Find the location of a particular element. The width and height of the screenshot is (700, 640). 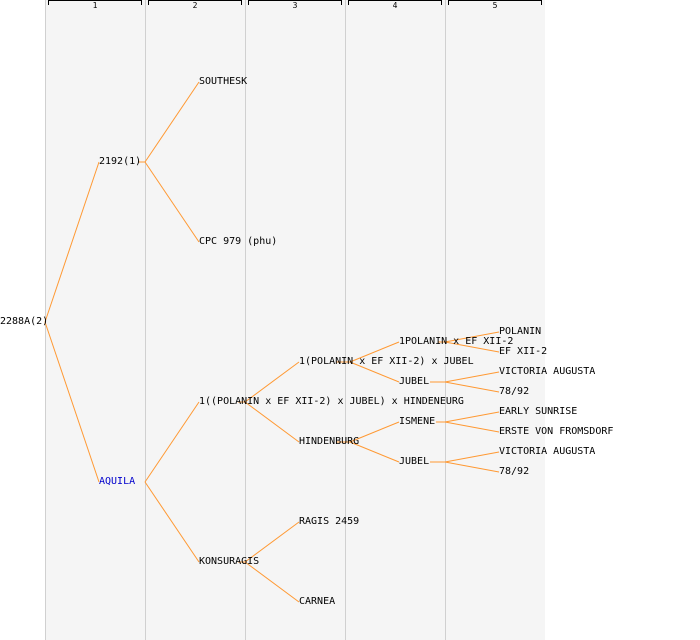

node-gen5-3: VICTORIA AUGUSTA is located at coordinates (547, 371).